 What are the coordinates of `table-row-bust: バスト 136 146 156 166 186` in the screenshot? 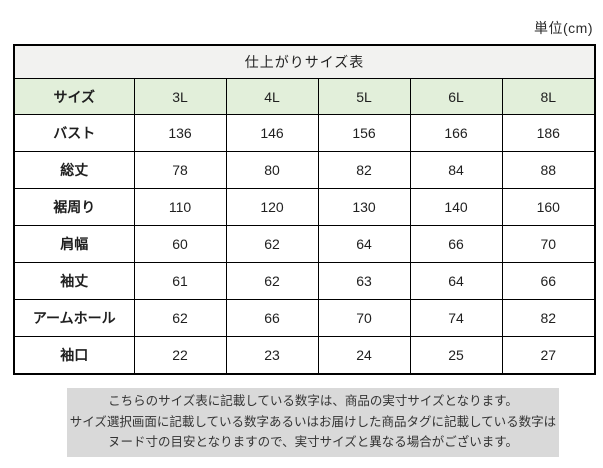 It's located at (304, 133).